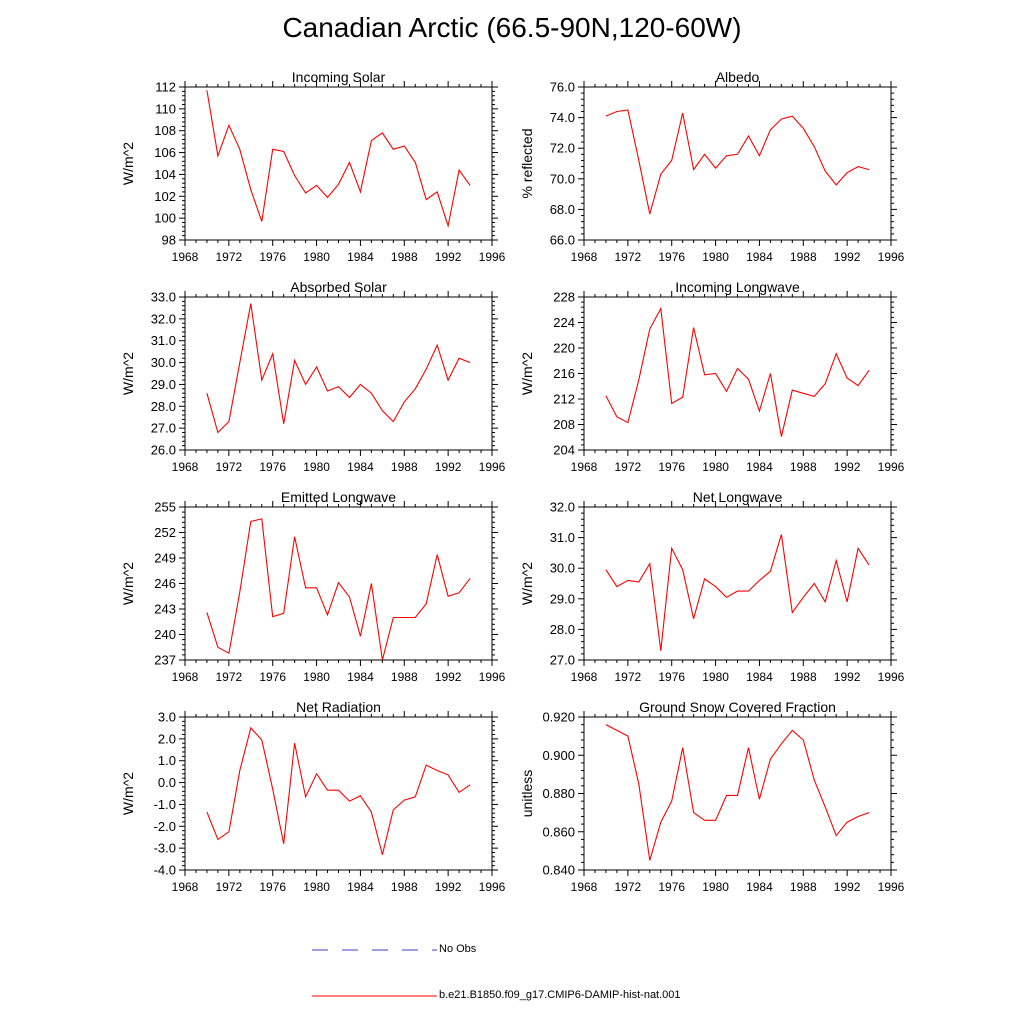 This screenshot has width=1024, height=1024. I want to click on panel-2-x-tick-label: 1972, so click(229, 467).